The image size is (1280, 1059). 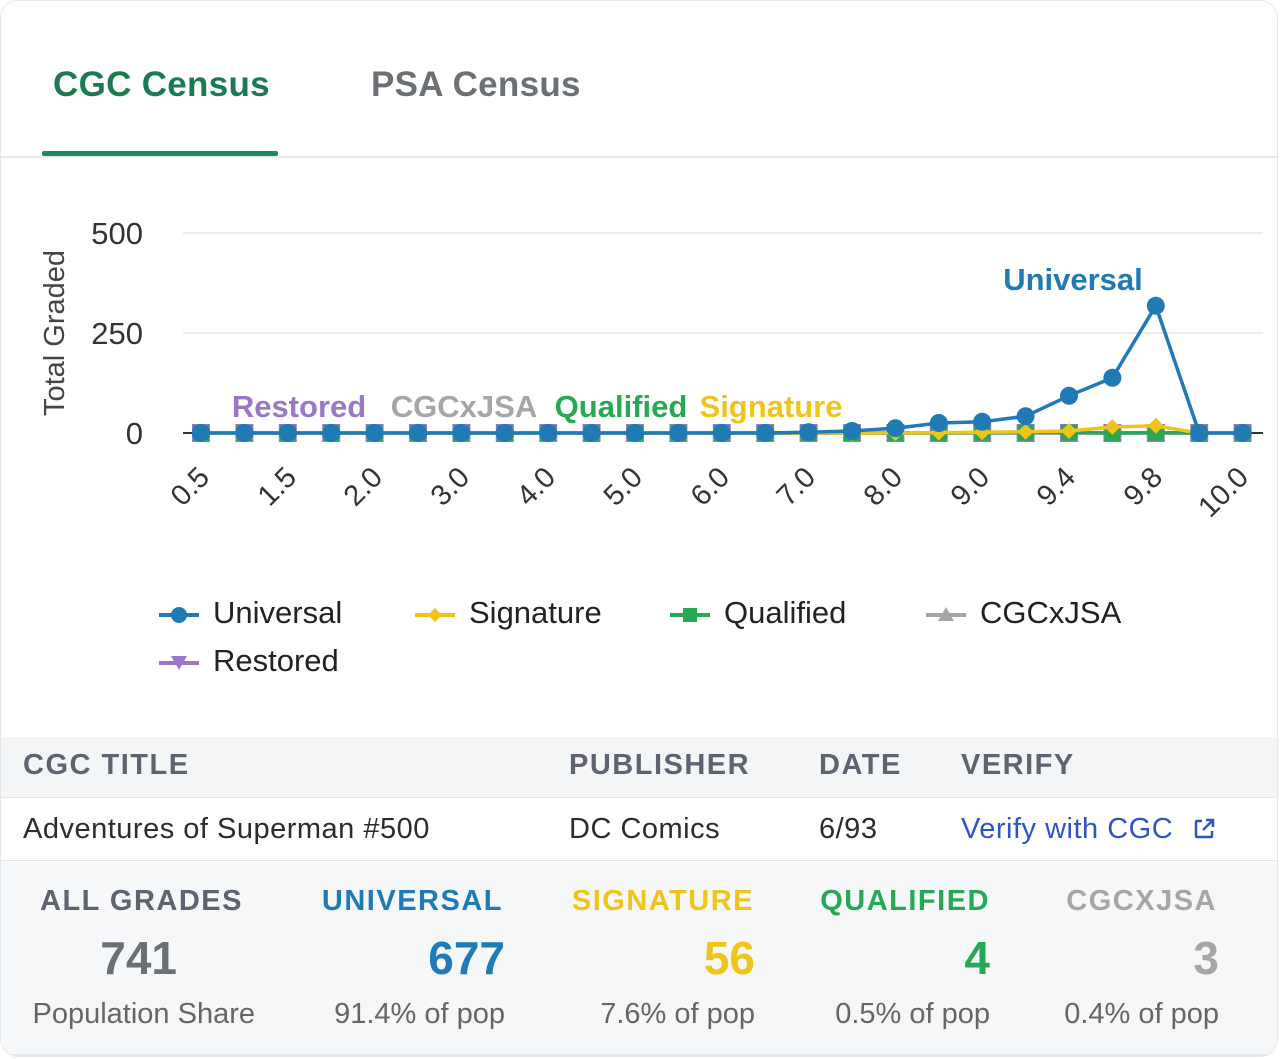 I want to click on legend-label: Qualified, so click(x=785, y=612).